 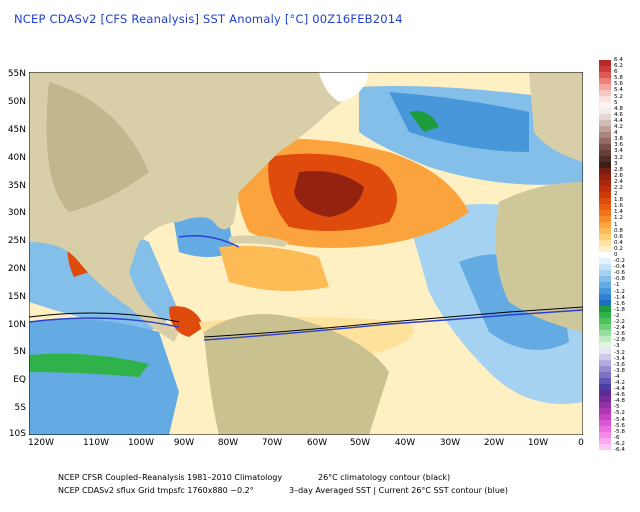 I want to click on lat-label: 20N, so click(x=16, y=269).